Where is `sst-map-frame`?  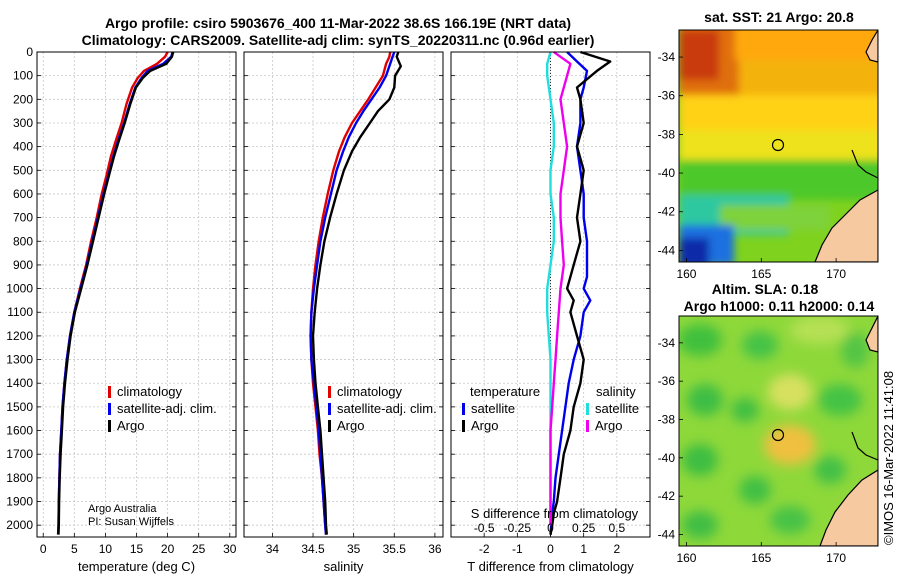
sst-map-frame is located at coordinates (778, 146).